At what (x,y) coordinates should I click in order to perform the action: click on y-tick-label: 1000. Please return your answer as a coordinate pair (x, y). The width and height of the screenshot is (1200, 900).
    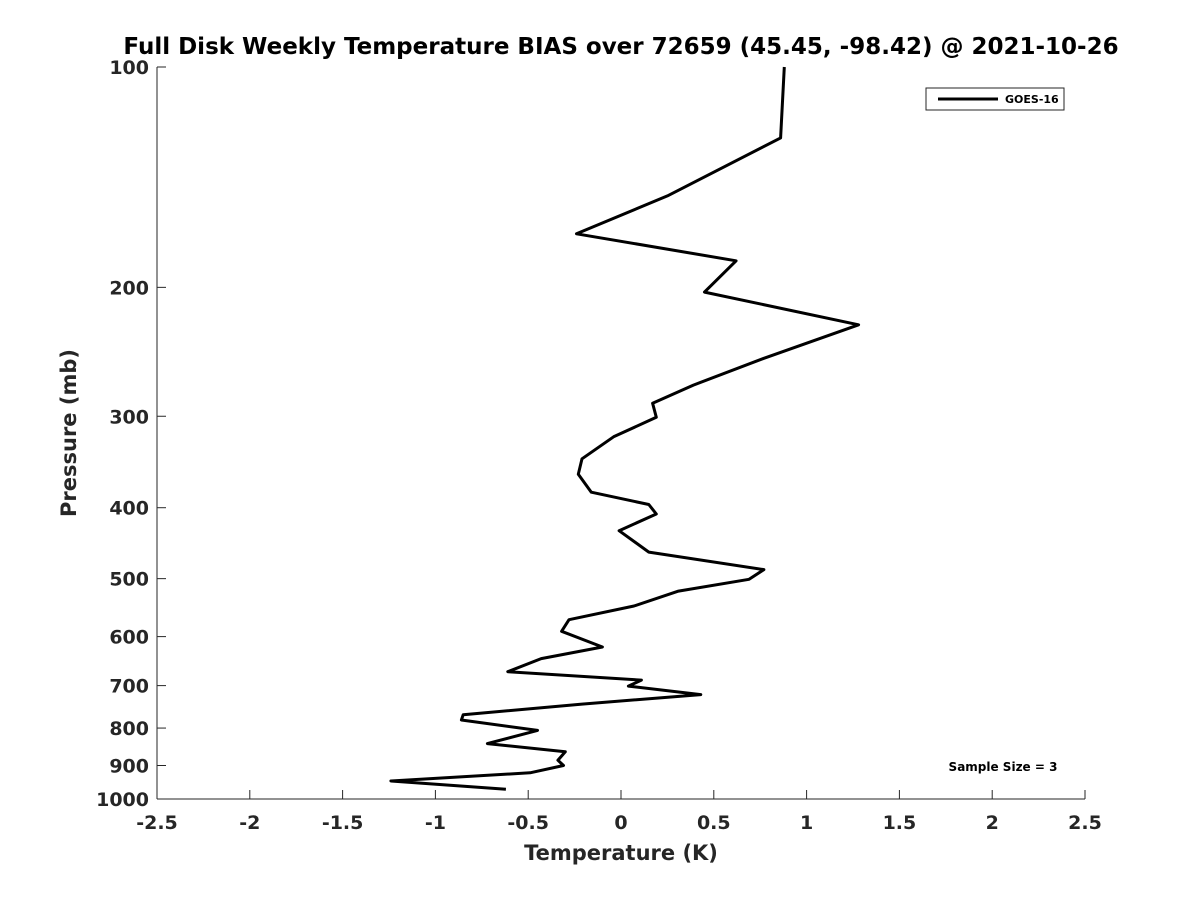
    Looking at the image, I should click on (122, 800).